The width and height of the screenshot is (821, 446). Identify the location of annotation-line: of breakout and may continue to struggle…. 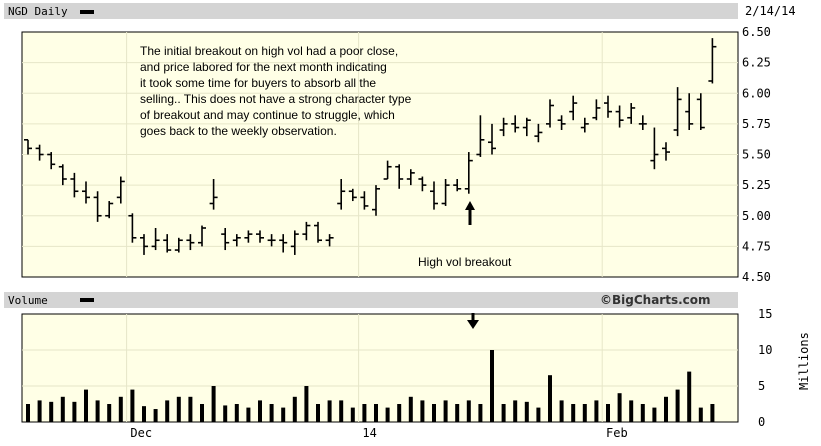
(267, 115).